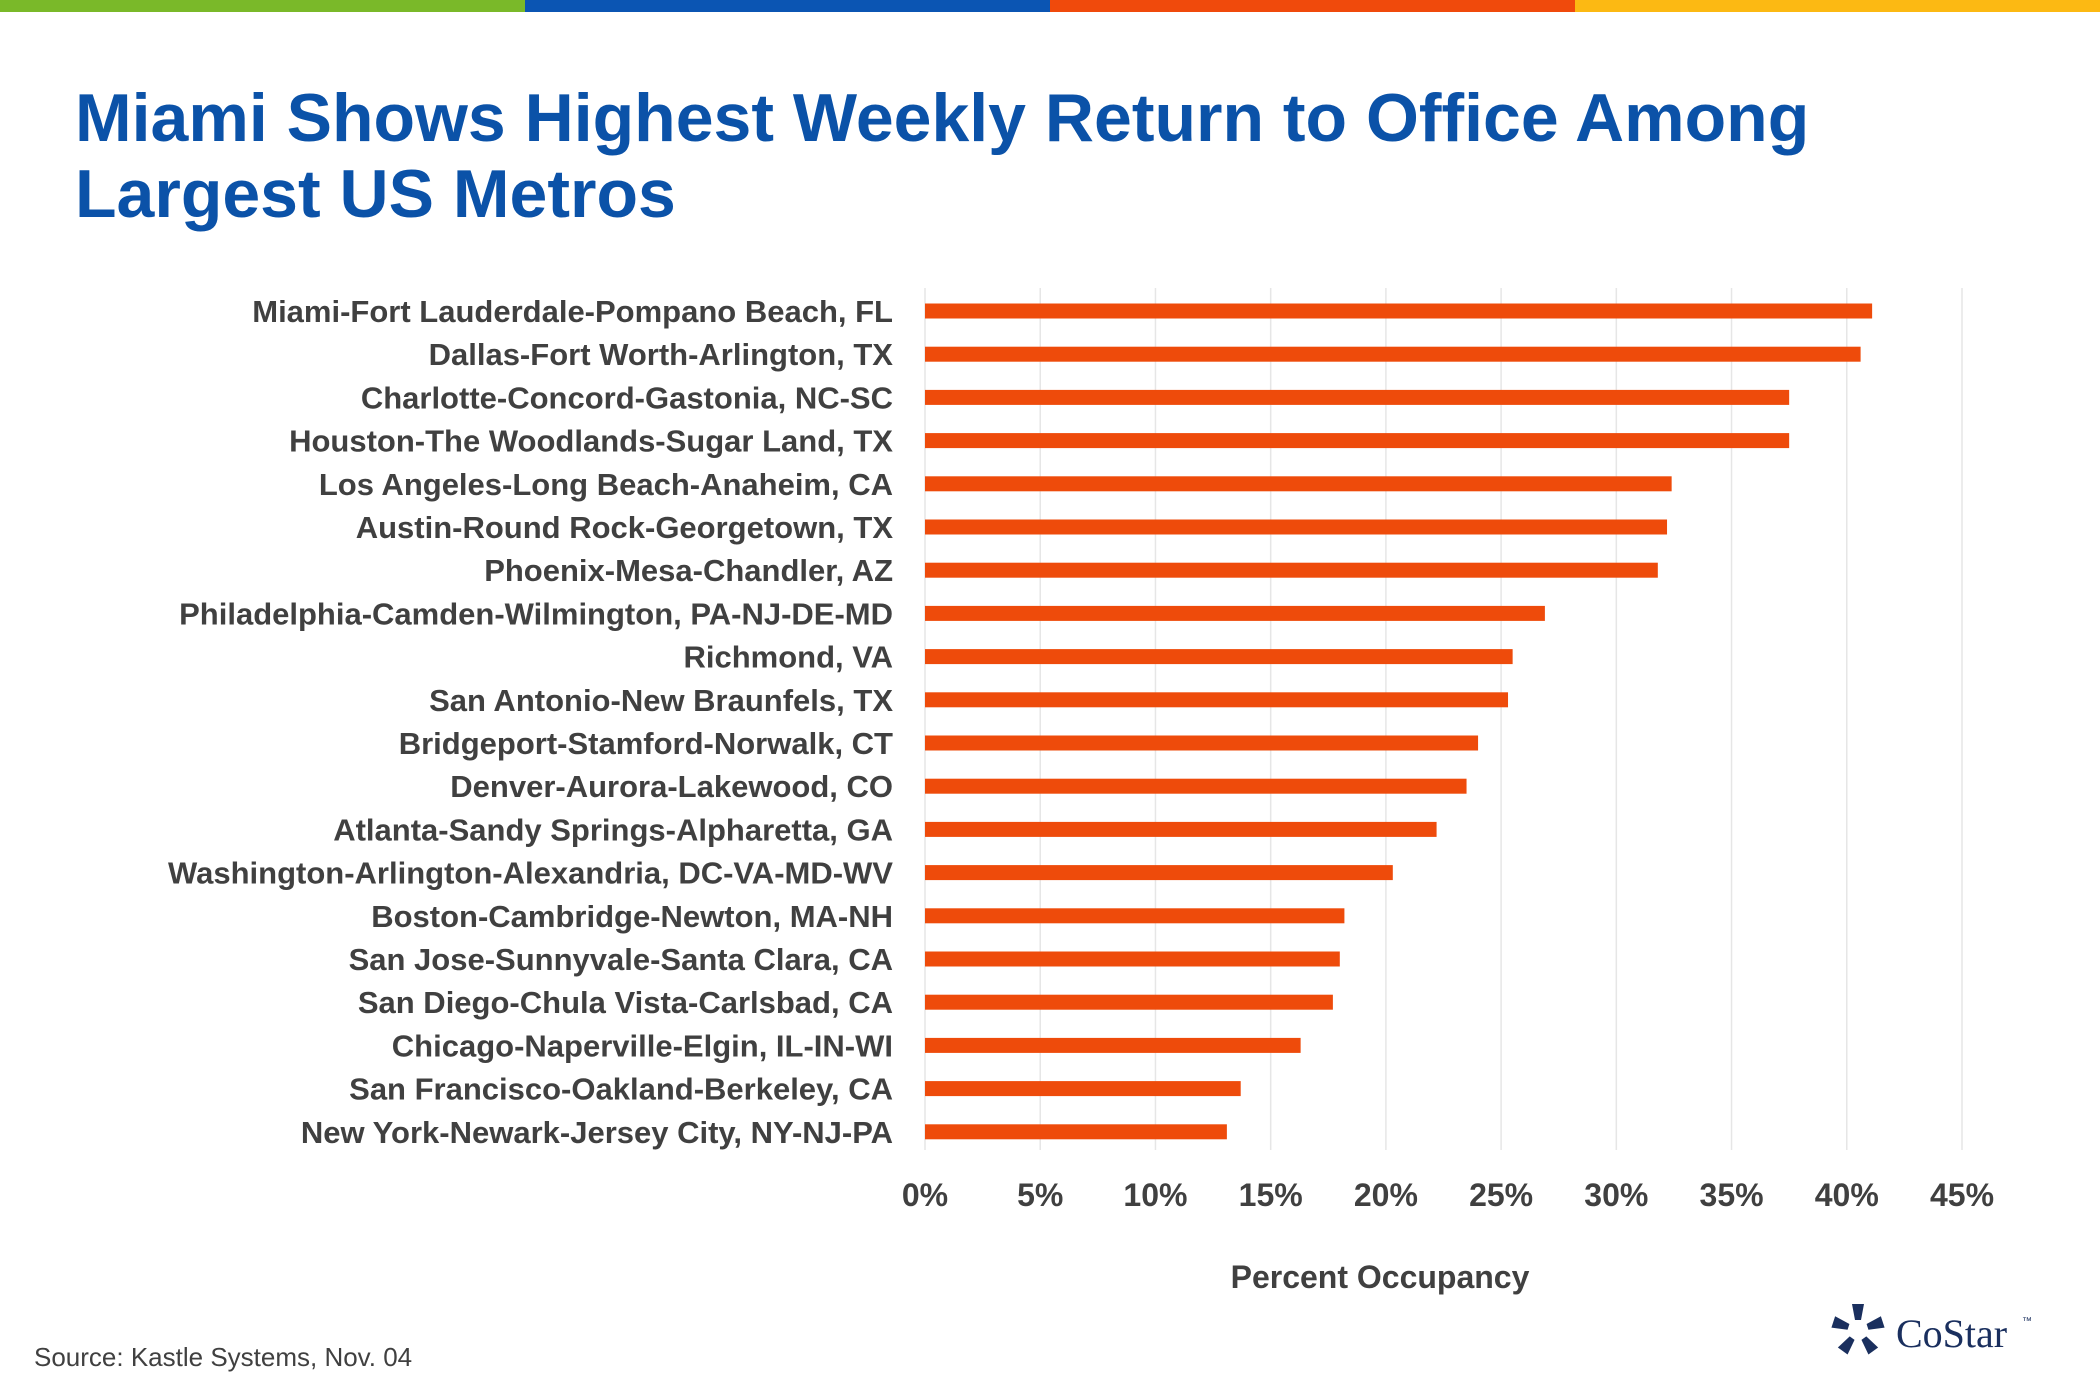  I want to click on x-tick-label: 0%, so click(925, 1195).